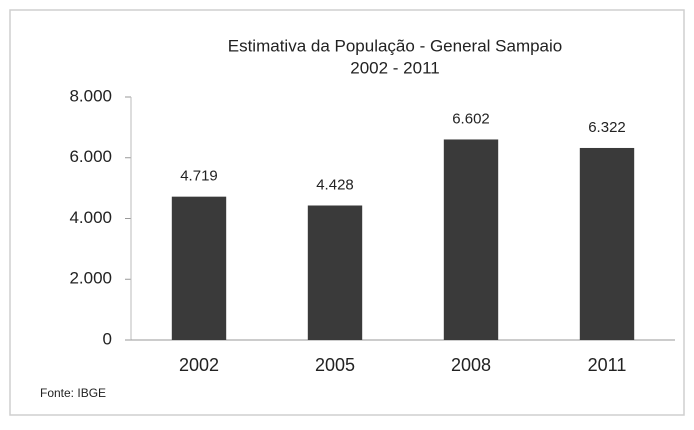  I want to click on x-tick-label: 2011, so click(607, 365).